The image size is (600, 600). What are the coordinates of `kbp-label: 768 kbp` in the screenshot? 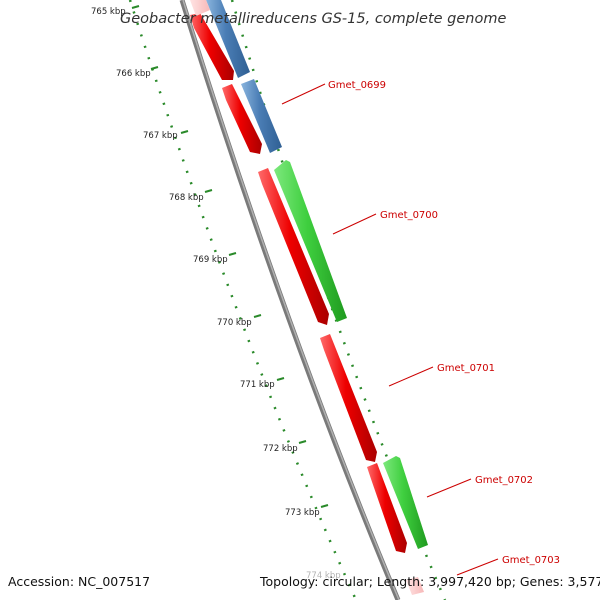 It's located at (186, 198).